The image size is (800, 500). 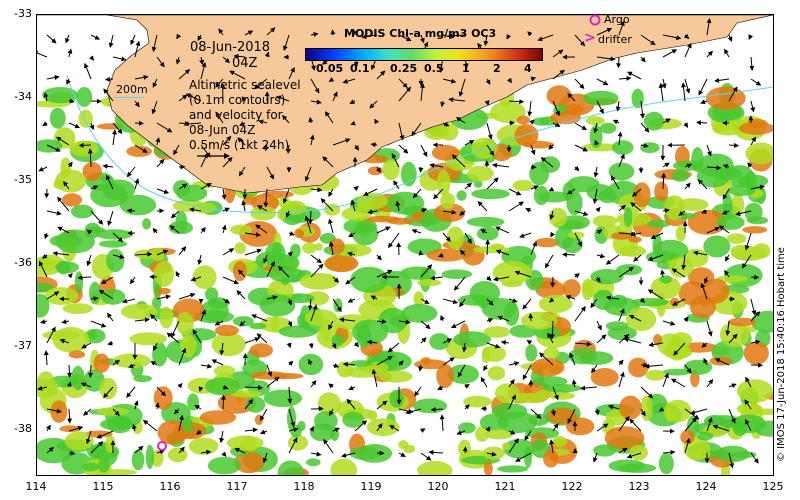 What do you see at coordinates (773, 486) in the screenshot?
I see `x-tick-label: 125` at bounding box center [773, 486].